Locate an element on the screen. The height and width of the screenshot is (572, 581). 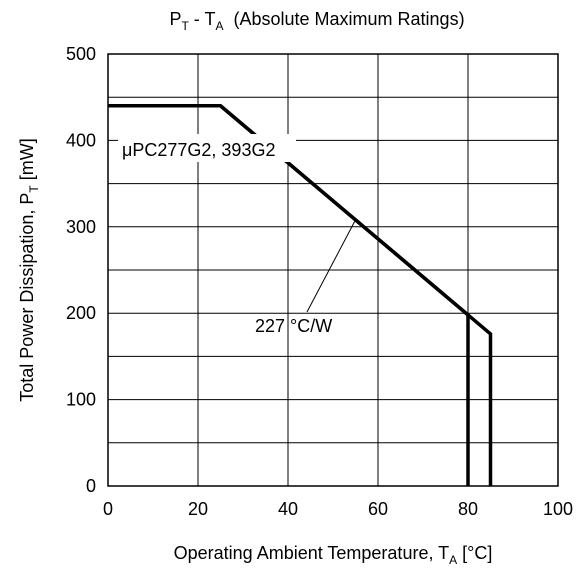
y-tick-label: 400 is located at coordinates (81, 140).